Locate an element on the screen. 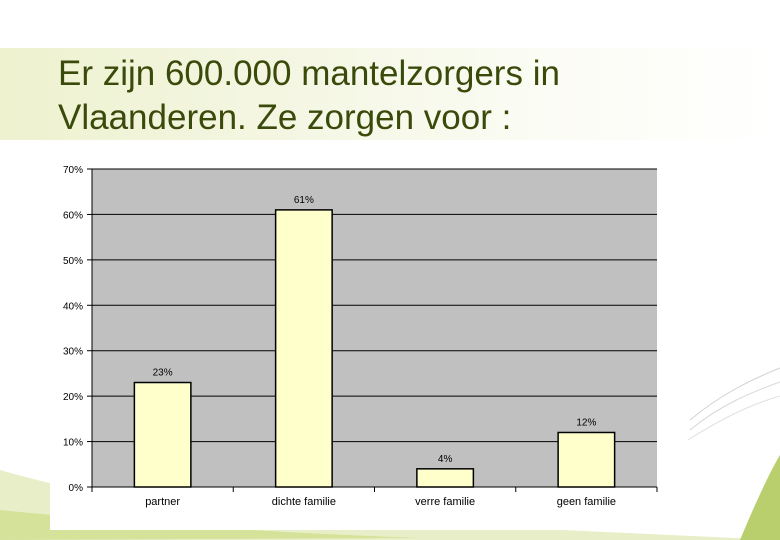 The image size is (780, 540). y-tick-label: 70% is located at coordinates (73, 170).